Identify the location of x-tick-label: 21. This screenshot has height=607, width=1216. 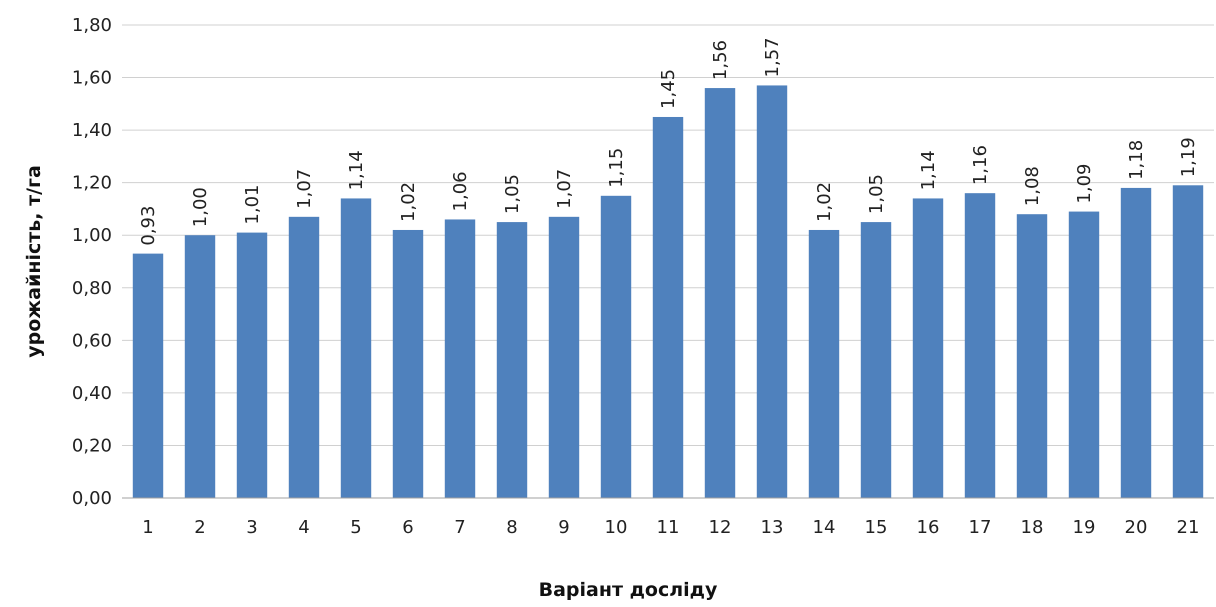
(1188, 527).